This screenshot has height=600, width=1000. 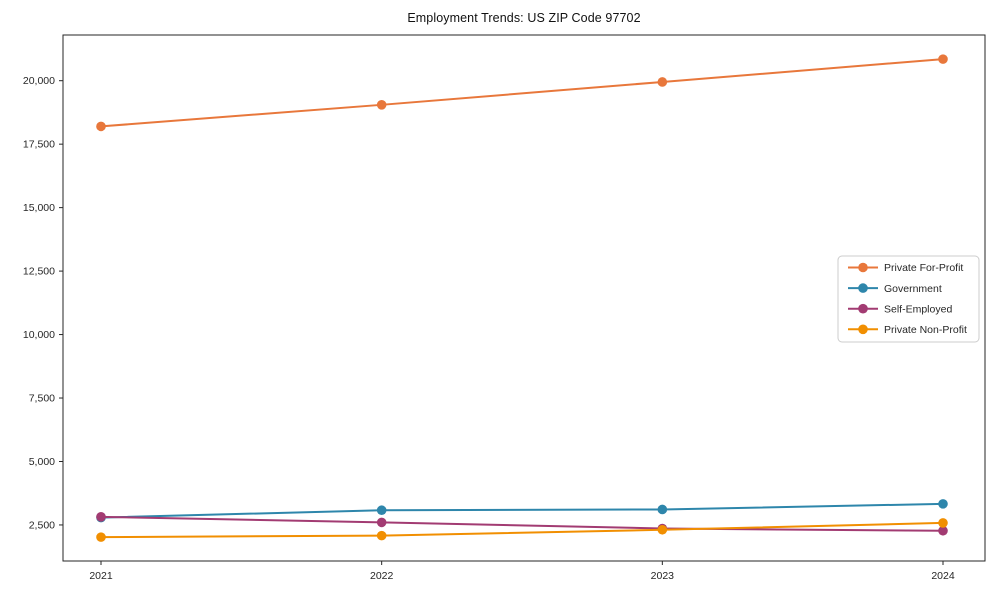 I want to click on data-point-private-non-profit-2022, so click(x=381, y=535).